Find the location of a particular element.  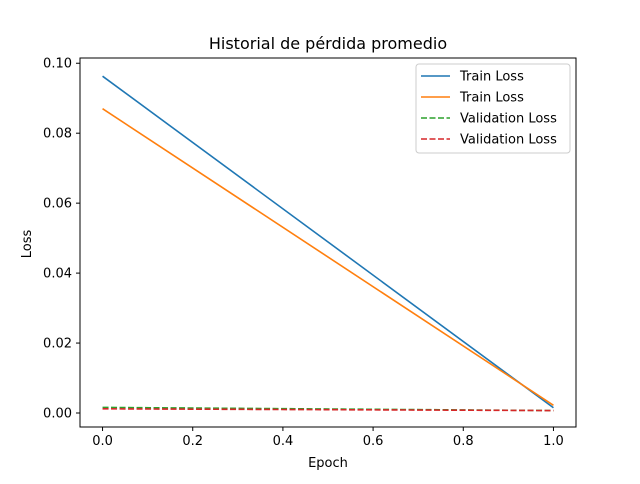

x-tick-label: 0.0 is located at coordinates (102, 441).